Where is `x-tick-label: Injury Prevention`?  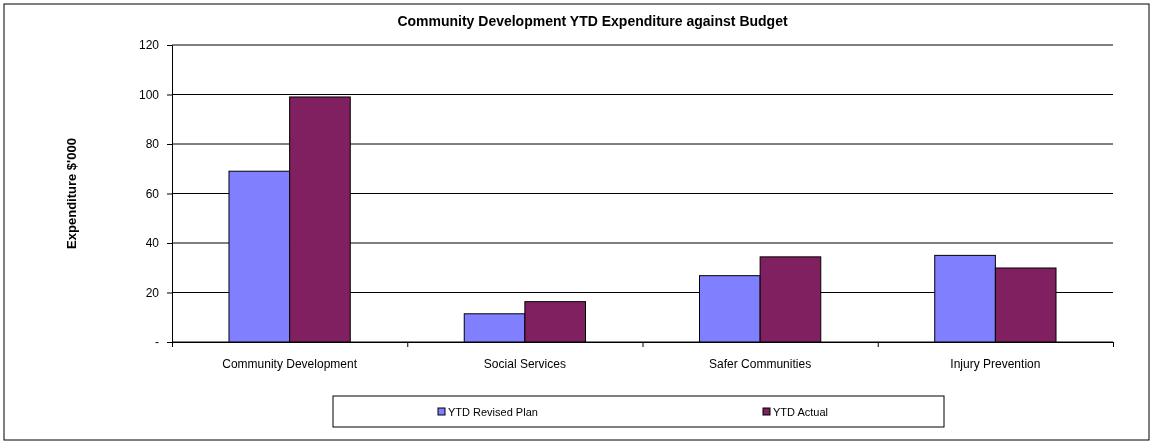
x-tick-label: Injury Prevention is located at coordinates (995, 364).